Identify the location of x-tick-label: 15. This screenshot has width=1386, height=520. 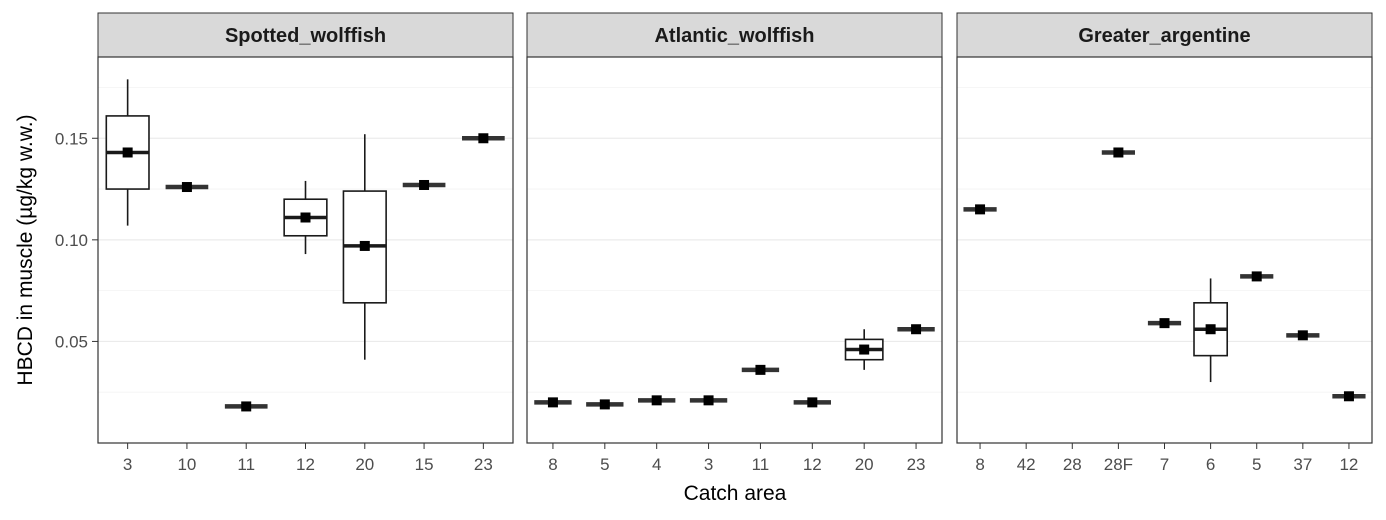
(424, 464).